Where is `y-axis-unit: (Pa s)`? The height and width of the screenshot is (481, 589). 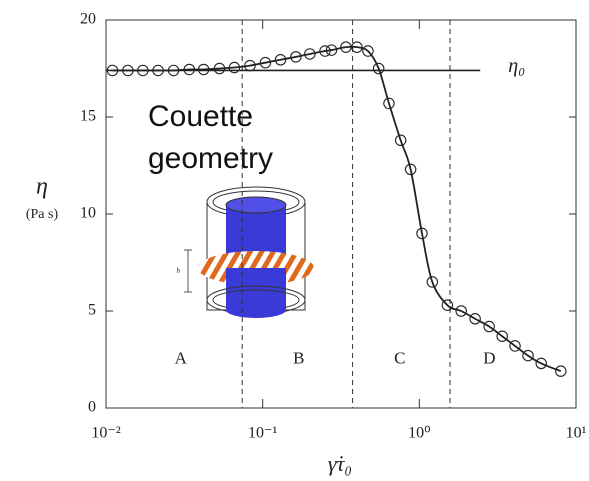
y-axis-unit: (Pa s) is located at coordinates (42, 214).